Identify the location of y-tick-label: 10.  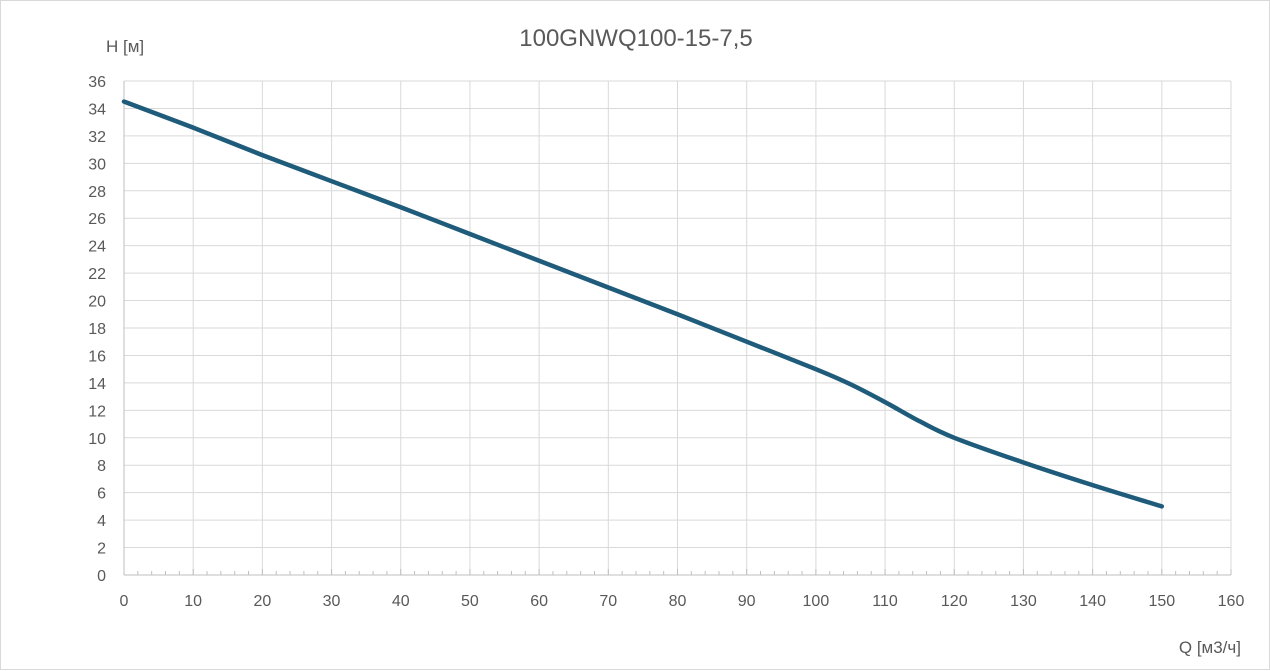
(97, 439).